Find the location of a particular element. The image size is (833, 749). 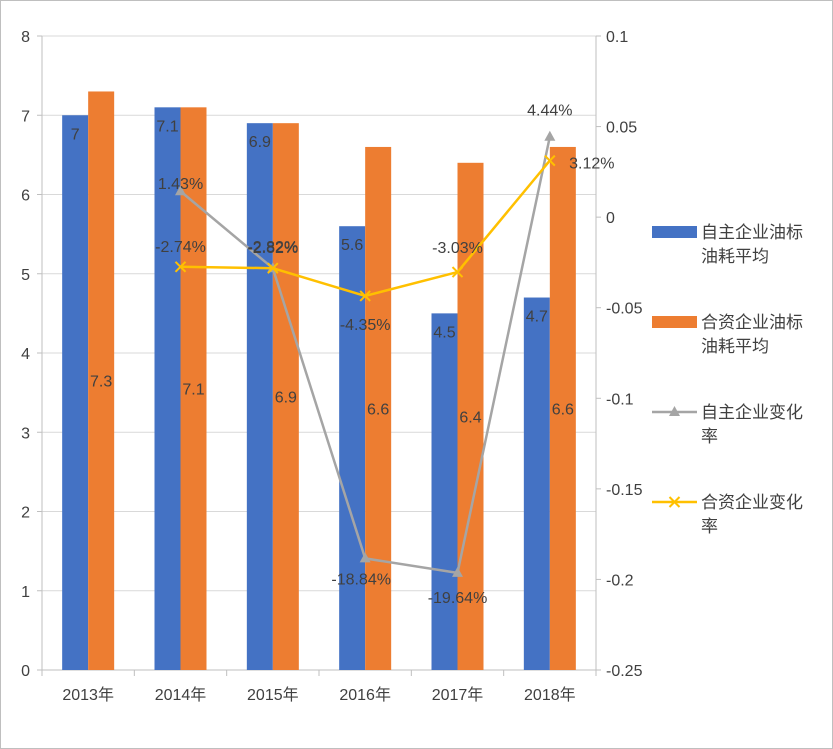

line-data-label: -2.74% is located at coordinates (180, 247).